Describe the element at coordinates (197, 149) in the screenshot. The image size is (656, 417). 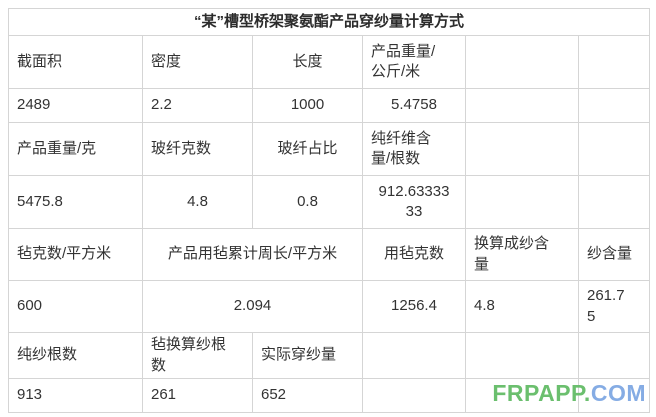
I see `header-glass-fiber-grams: 玻纤克数` at that location.